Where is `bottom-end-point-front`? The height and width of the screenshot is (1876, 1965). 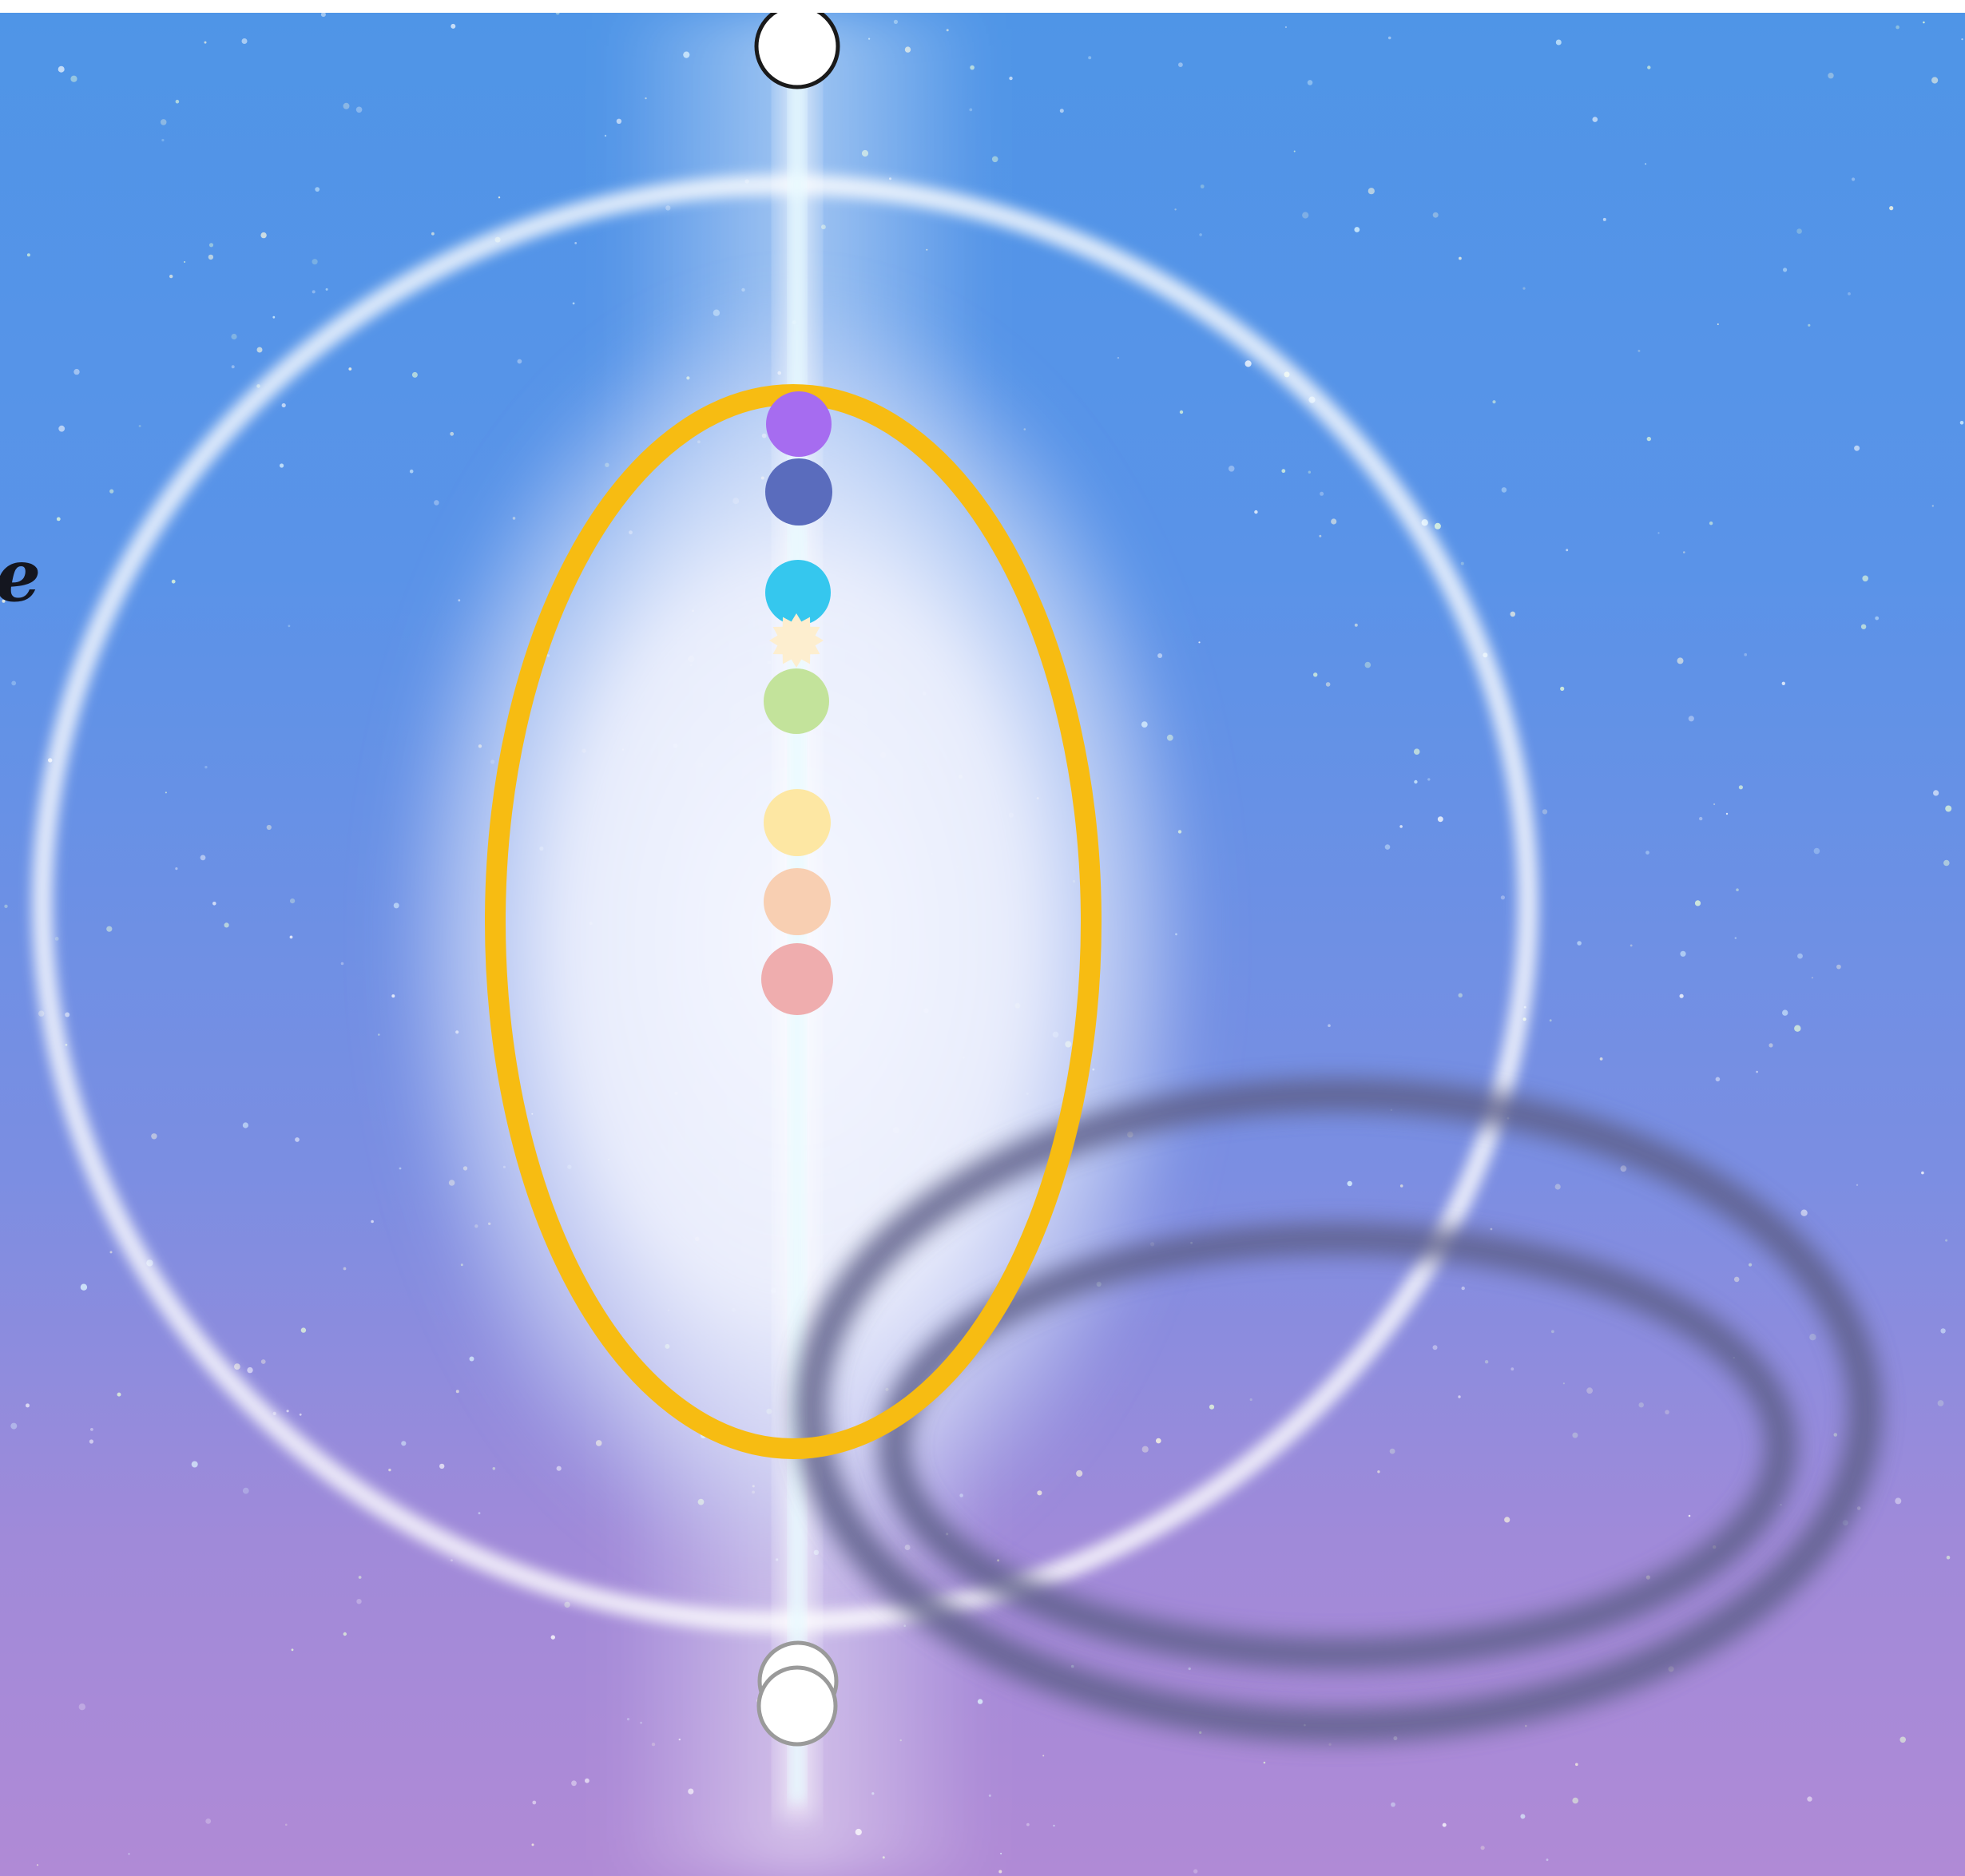 bottom-end-point-front is located at coordinates (797, 1706).